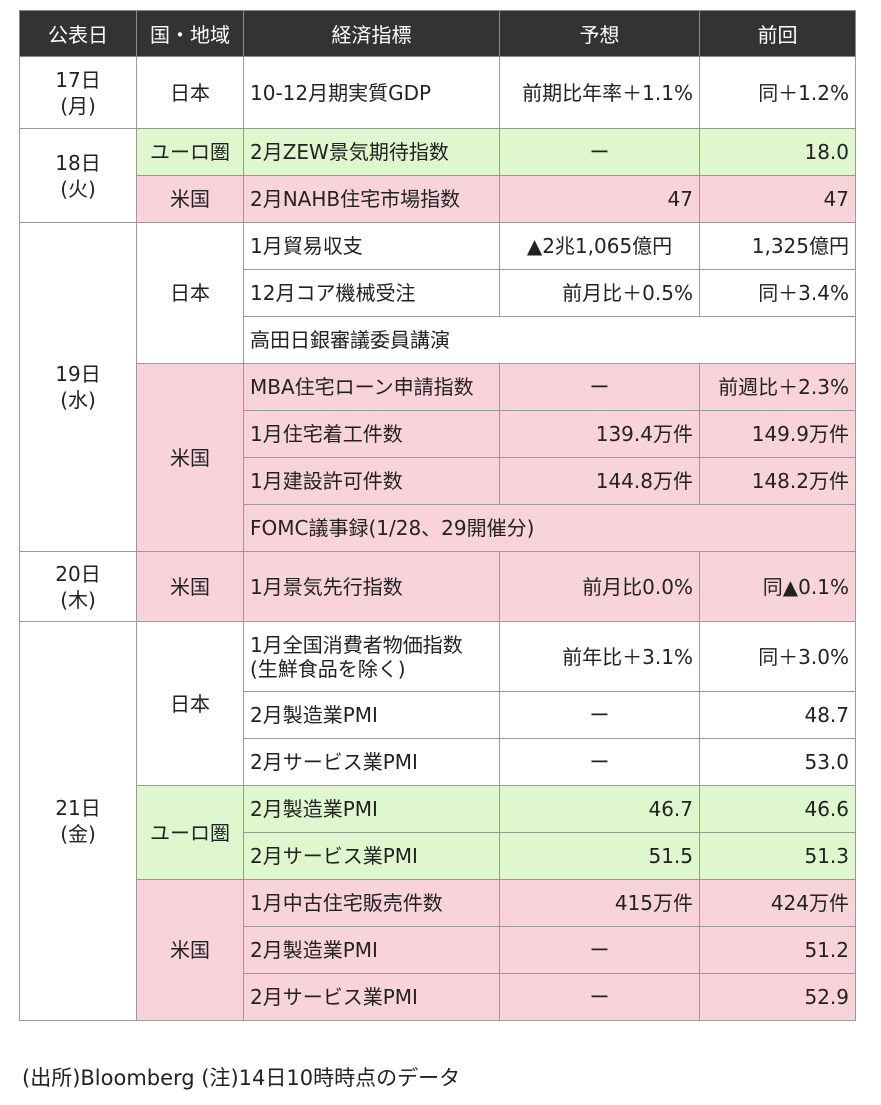  Describe the element at coordinates (777, 997) in the screenshot. I see `previous-cell: 52.9` at that location.